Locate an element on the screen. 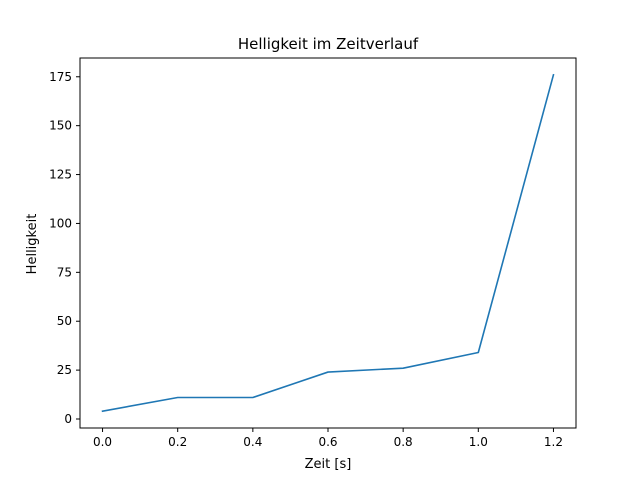 The height and width of the screenshot is (480, 640). x-tick-label: 0.8 is located at coordinates (403, 442).